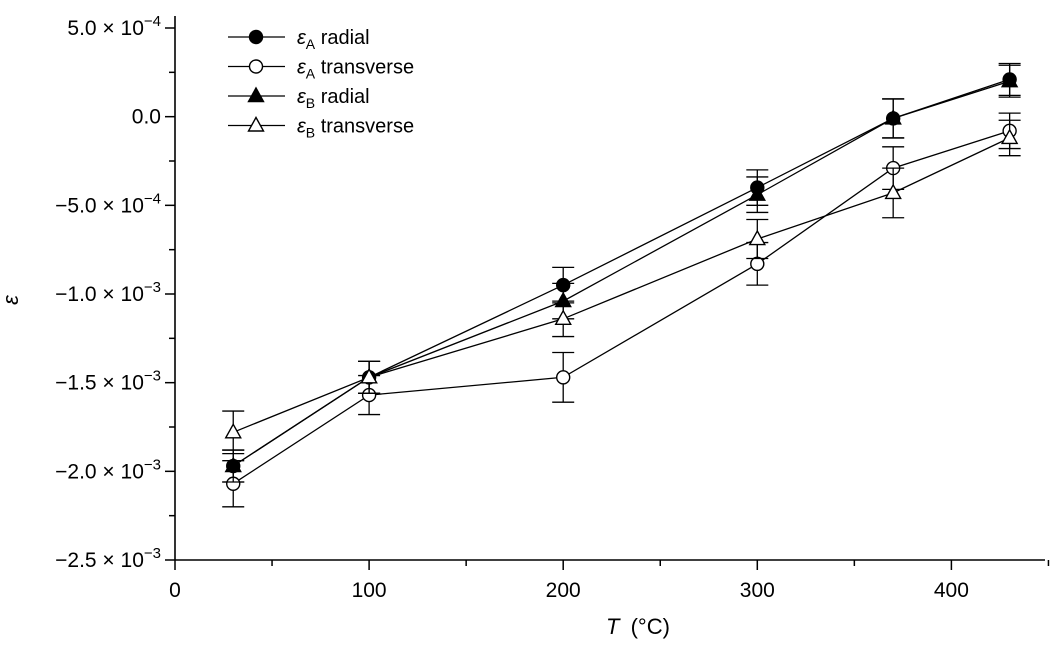 Image resolution: width=1050 pixels, height=645 pixels. I want to click on x-axis-title: T (°C), so click(638, 626).